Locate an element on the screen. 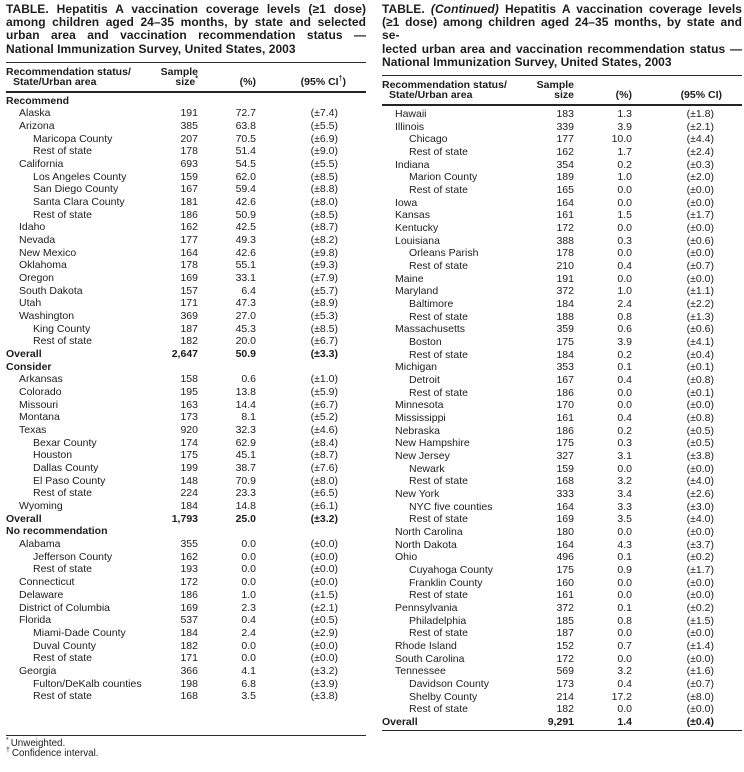 The width and height of the screenshot is (744, 772). row-label: New Mexico is located at coordinates (48, 252).